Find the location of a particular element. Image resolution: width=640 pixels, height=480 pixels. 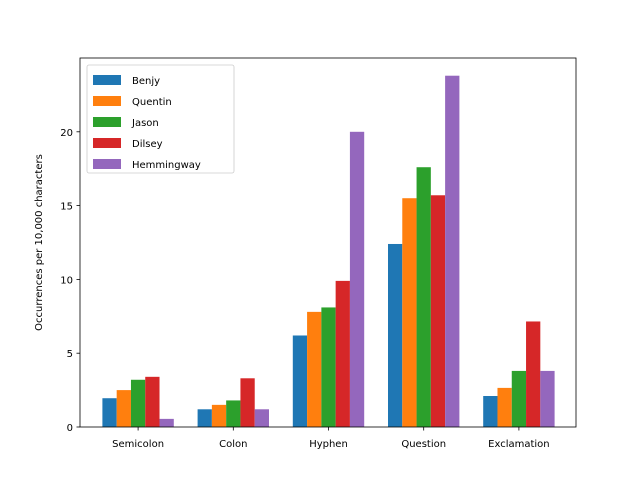

bar-quentin-exclamation is located at coordinates (504, 407).